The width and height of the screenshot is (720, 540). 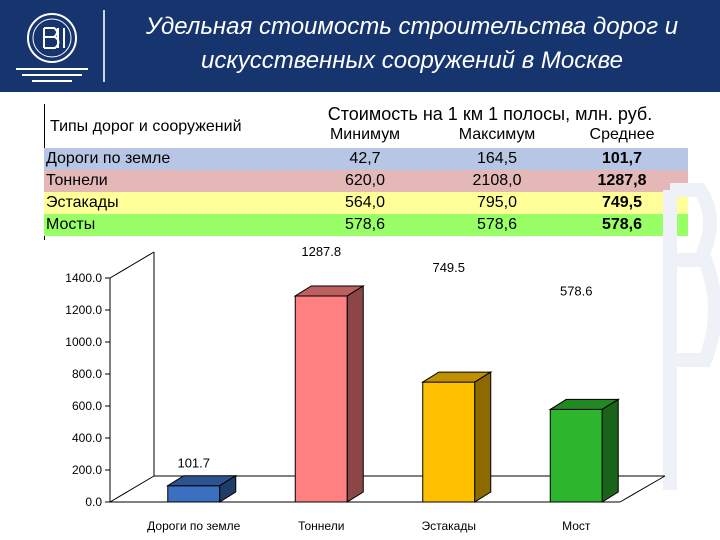 What do you see at coordinates (87, 406) in the screenshot?
I see `y-tick-label: 600.0` at bounding box center [87, 406].